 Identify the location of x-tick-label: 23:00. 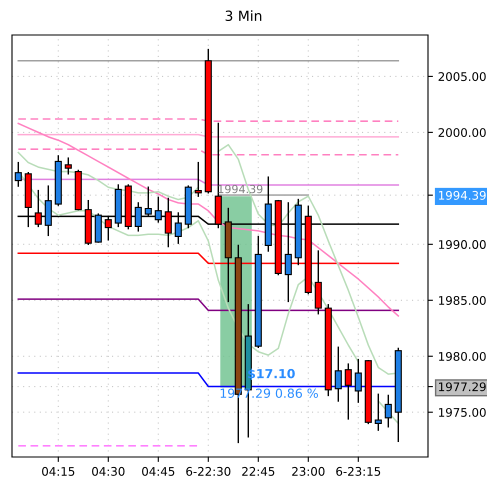
(308, 471).